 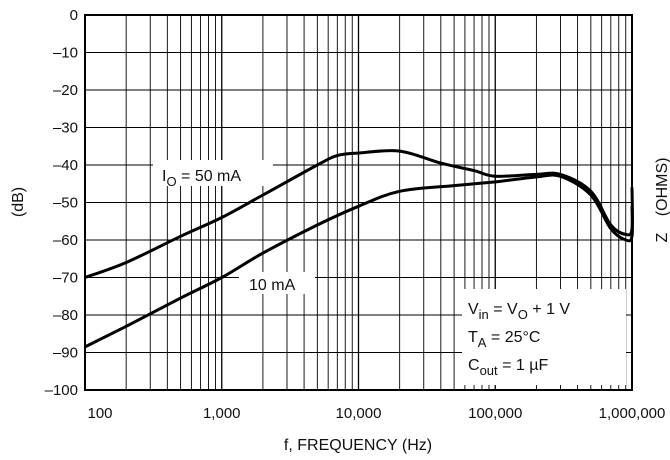 I want to click on cout-condition: Cout = 1 µF, so click(x=508, y=367).